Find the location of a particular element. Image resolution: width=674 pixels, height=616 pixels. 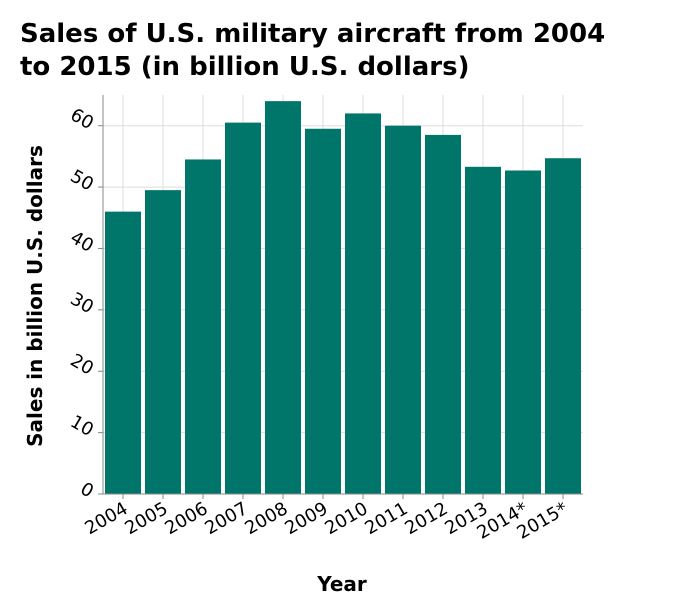

y-axis-title: Sales in billion U.S. dollars is located at coordinates (35, 296).